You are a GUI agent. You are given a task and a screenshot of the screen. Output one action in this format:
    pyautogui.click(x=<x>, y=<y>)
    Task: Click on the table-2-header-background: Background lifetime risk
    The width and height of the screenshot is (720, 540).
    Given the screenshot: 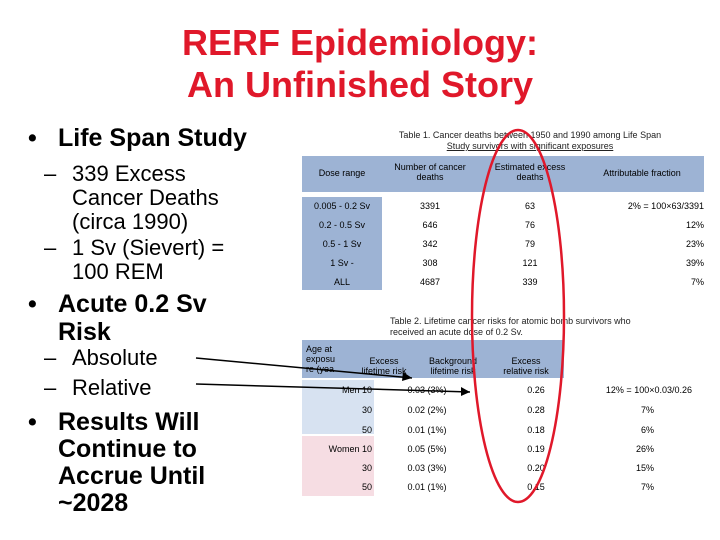 What is the action you would take?
    pyautogui.click(x=453, y=366)
    